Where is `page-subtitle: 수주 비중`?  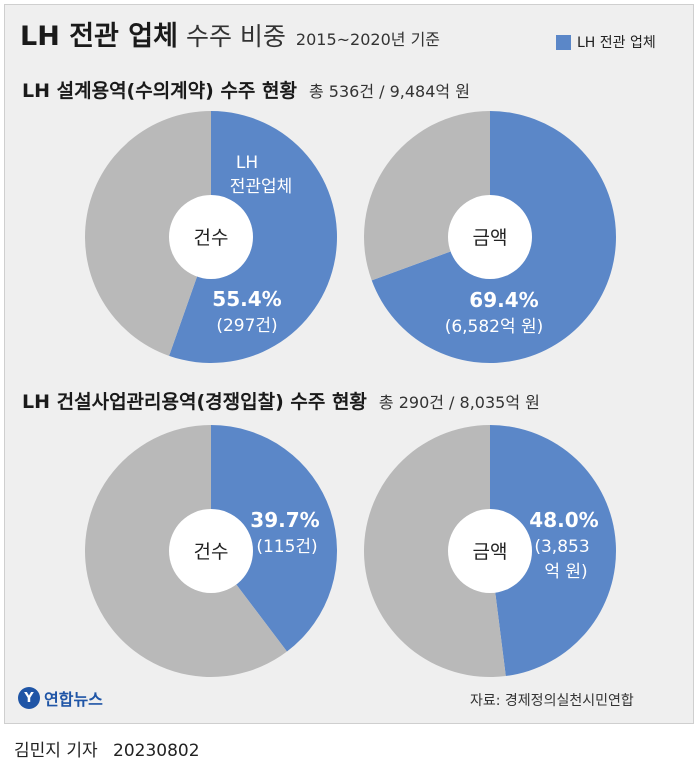 page-subtitle: 수주 비중 is located at coordinates (235, 36).